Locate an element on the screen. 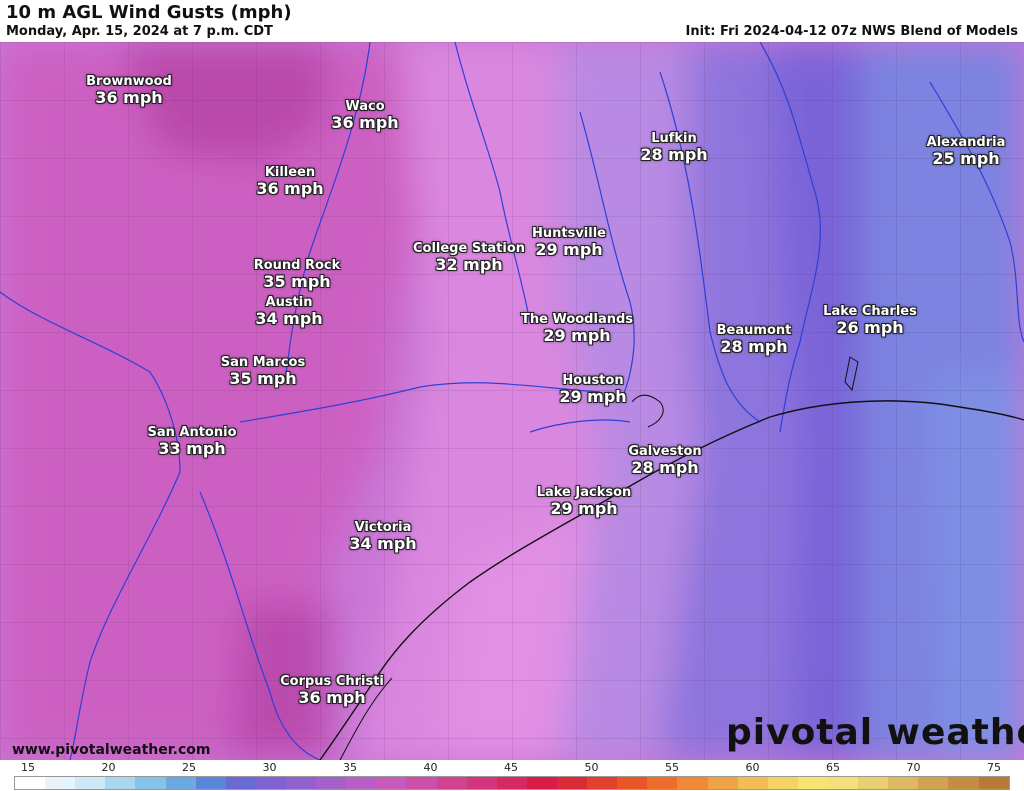 The height and width of the screenshot is (791, 1024). city-label-killeen: Killeen 36 mph is located at coordinates (290, 182).